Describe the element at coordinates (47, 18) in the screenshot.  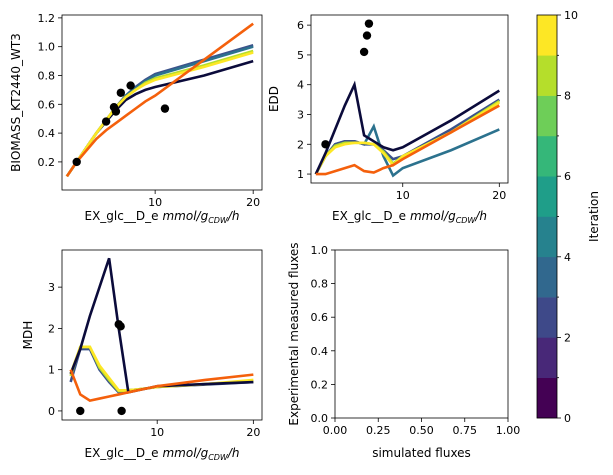
I see `y-tick-label: 1.2` at that location.